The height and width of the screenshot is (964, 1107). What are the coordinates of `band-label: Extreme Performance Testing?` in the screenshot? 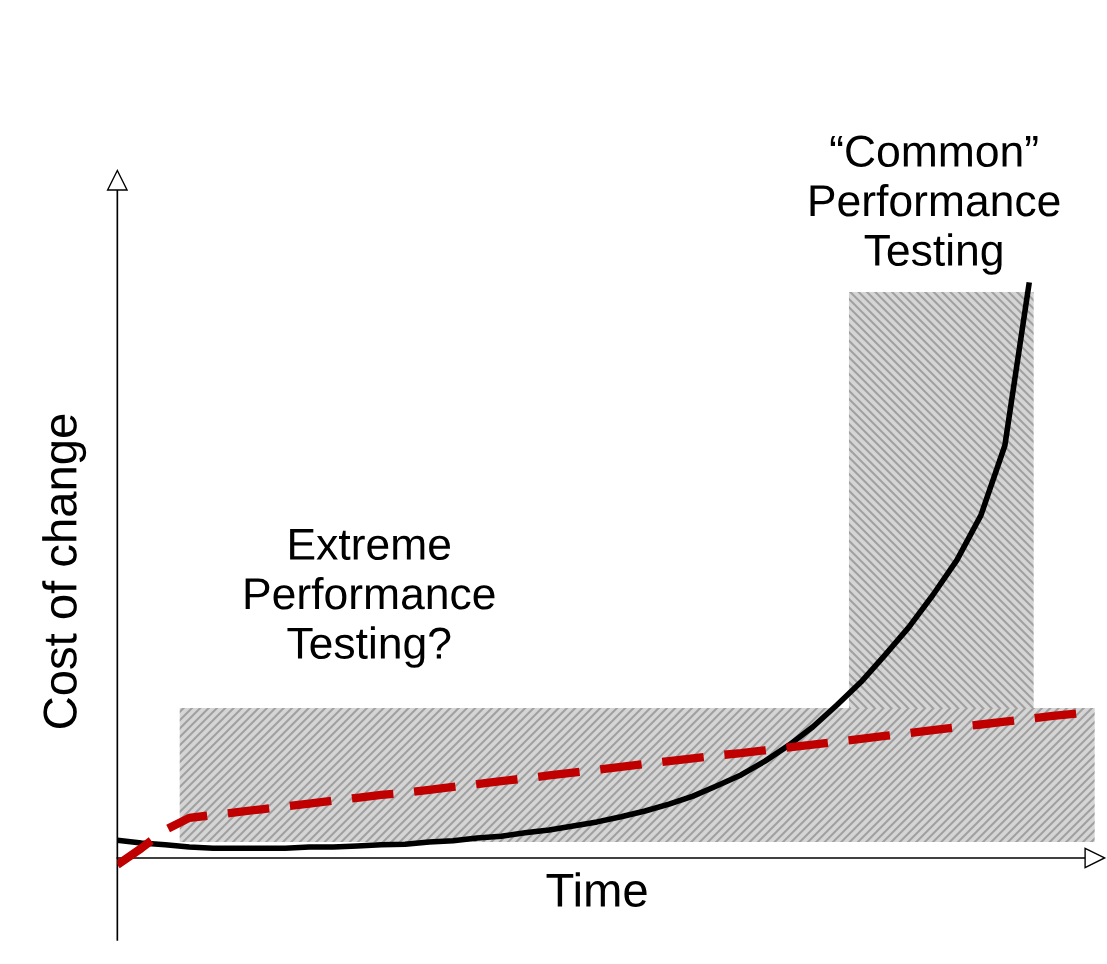 It's located at (370, 598).